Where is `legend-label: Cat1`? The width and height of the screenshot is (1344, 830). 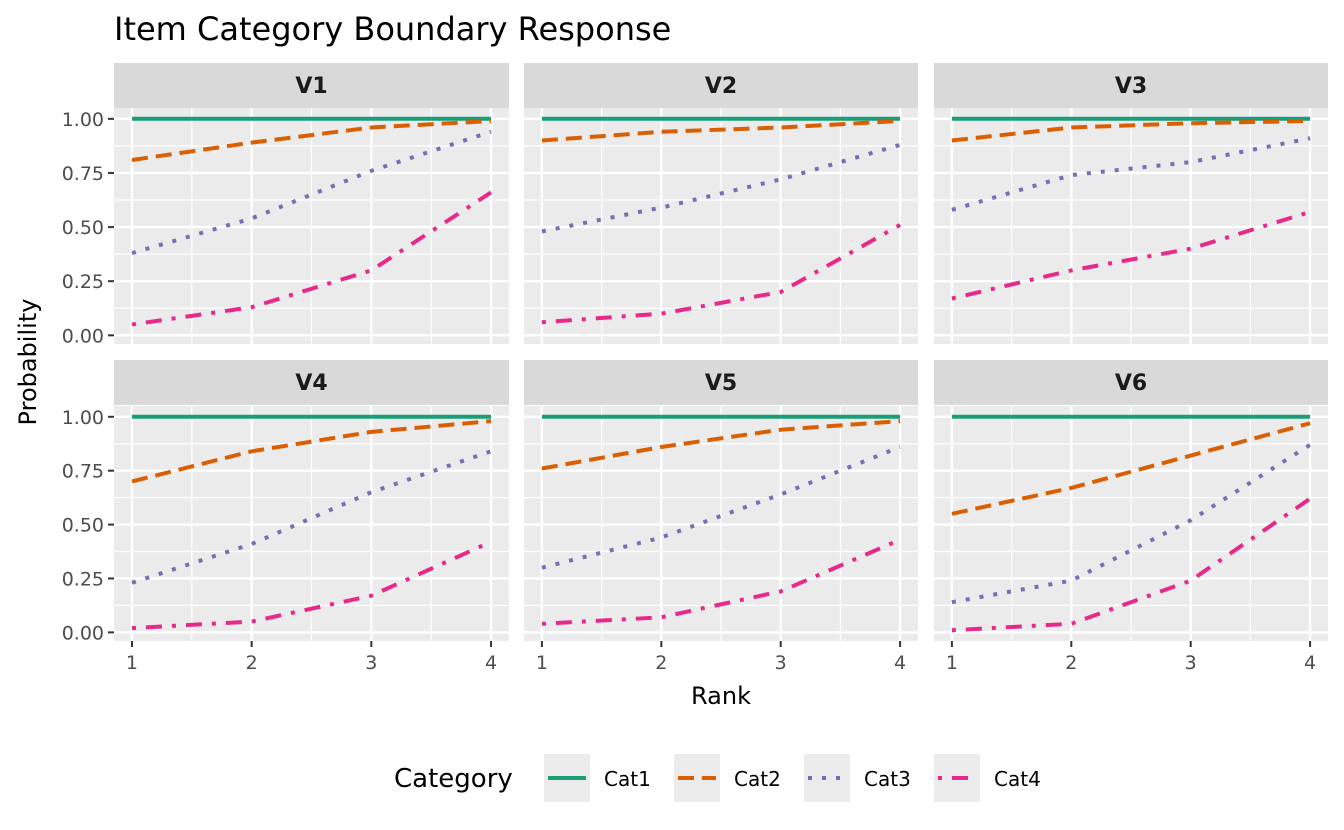 legend-label: Cat1 is located at coordinates (627, 779).